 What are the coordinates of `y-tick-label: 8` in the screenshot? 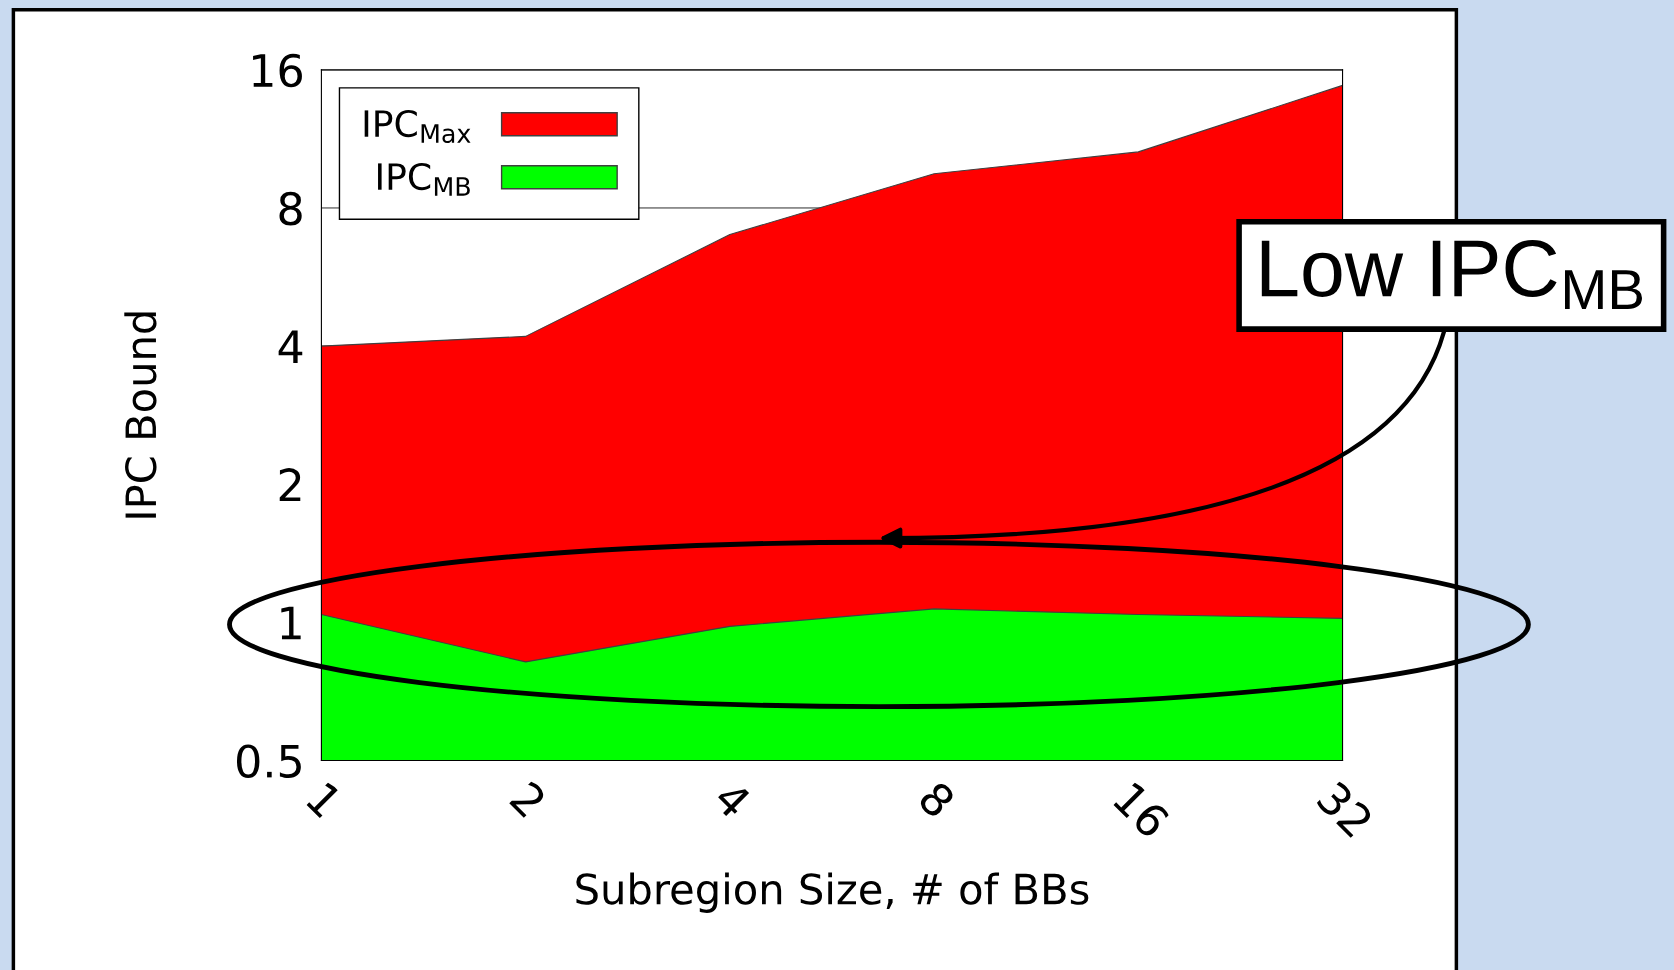 It's located at (290, 208).